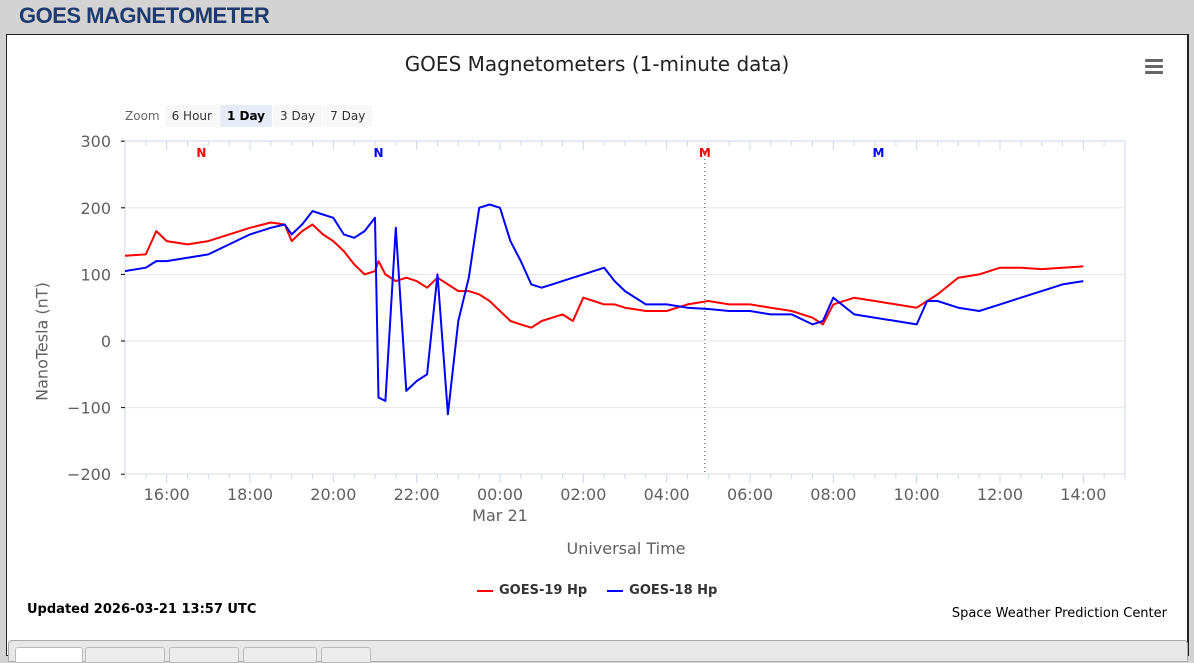 The image size is (1194, 663). I want to click on zoom-6-hour-button: 6 Hour, so click(191, 116).